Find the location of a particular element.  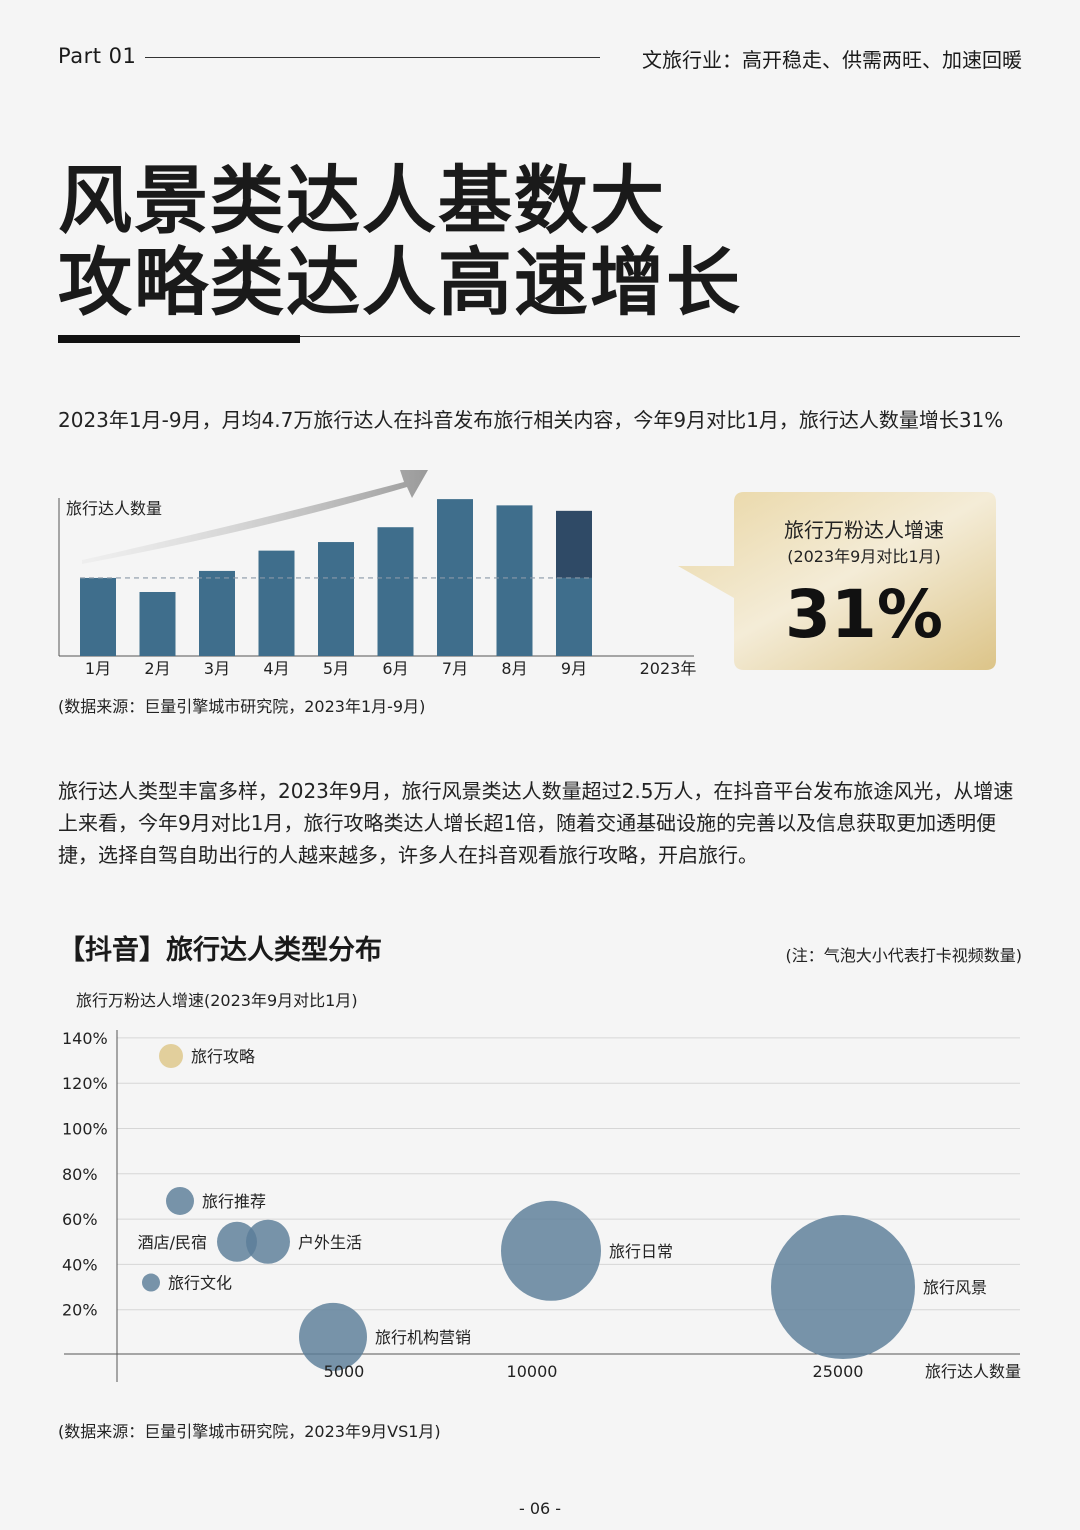

bar-category-label: 1月 is located at coordinates (98, 668).